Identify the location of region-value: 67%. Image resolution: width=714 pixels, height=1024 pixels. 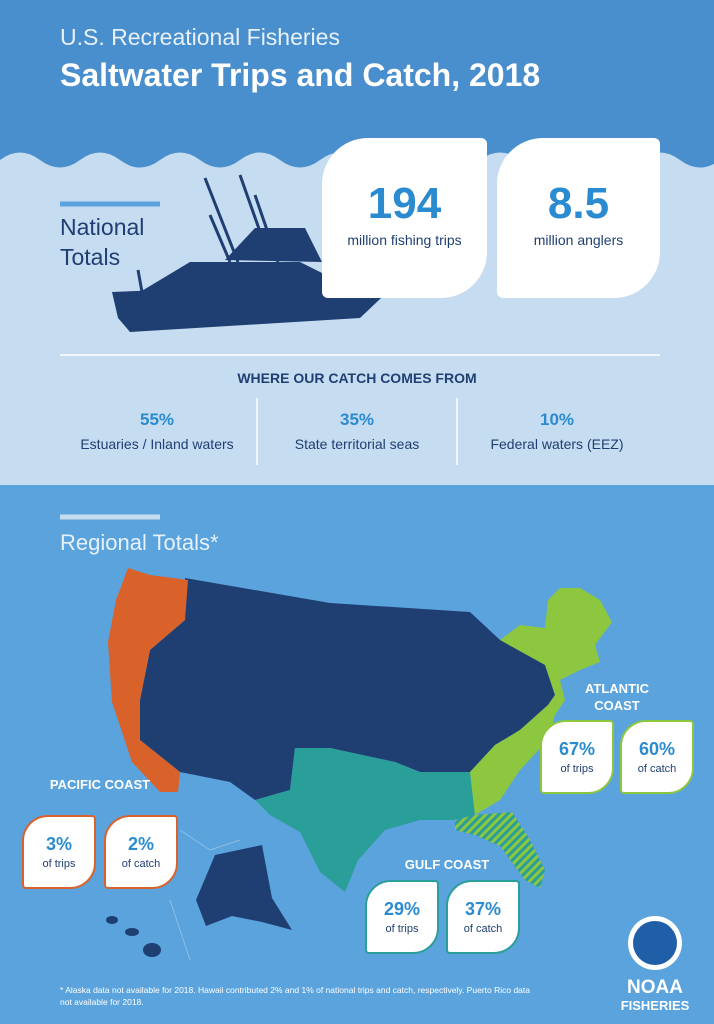
(577, 749).